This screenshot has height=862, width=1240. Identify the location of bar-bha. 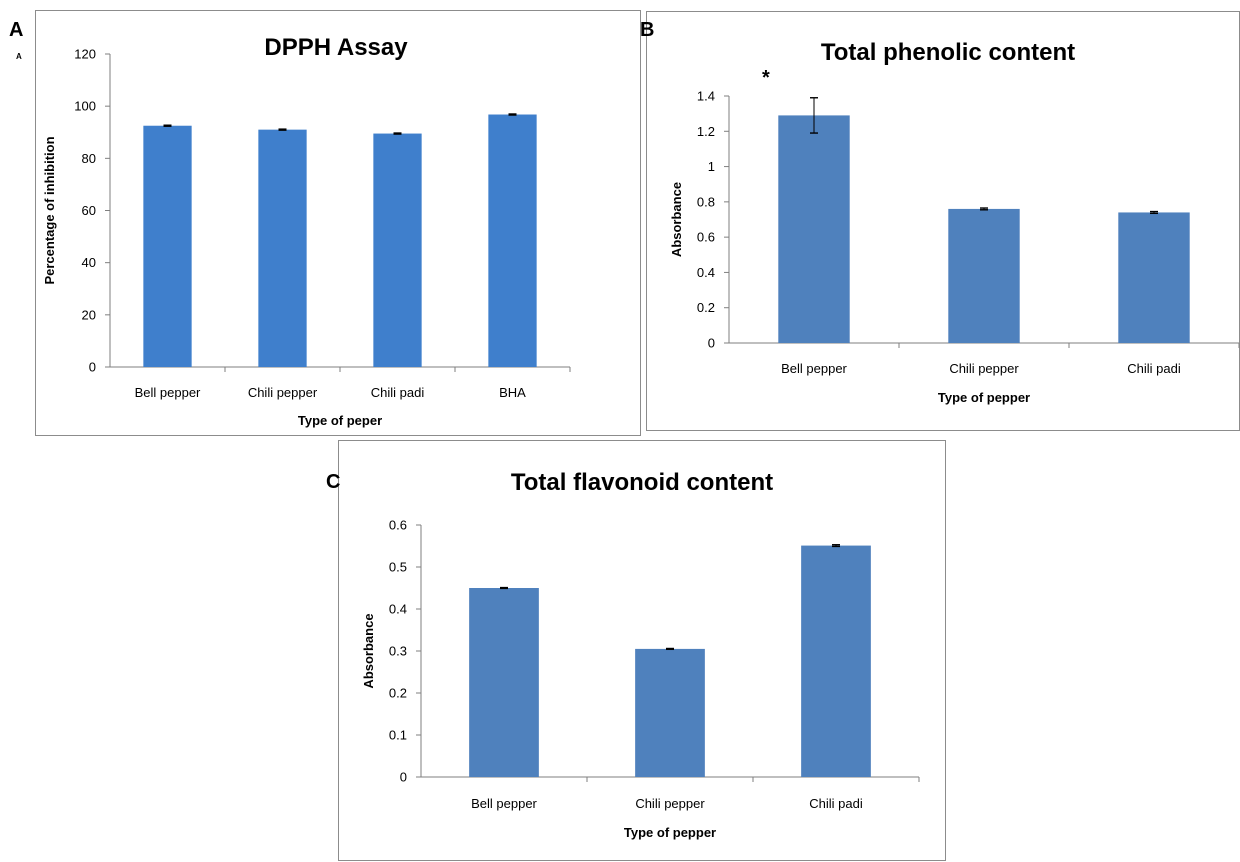
(512, 240).